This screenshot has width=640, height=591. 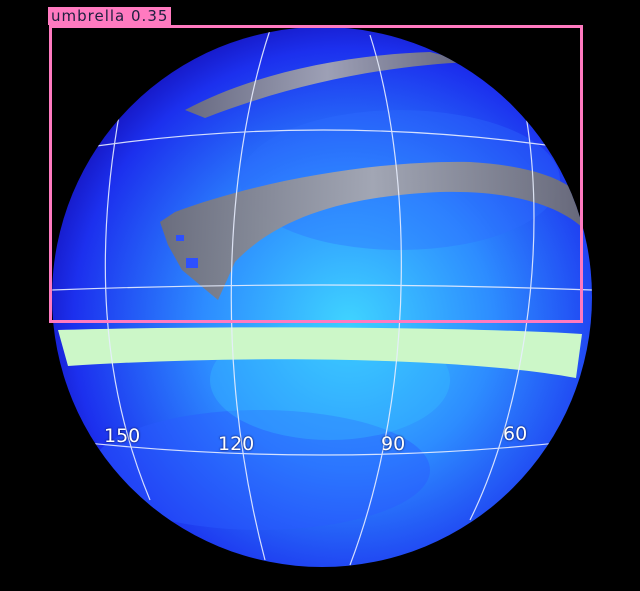 I want to click on longitude-label-60: 60, so click(x=515, y=434).